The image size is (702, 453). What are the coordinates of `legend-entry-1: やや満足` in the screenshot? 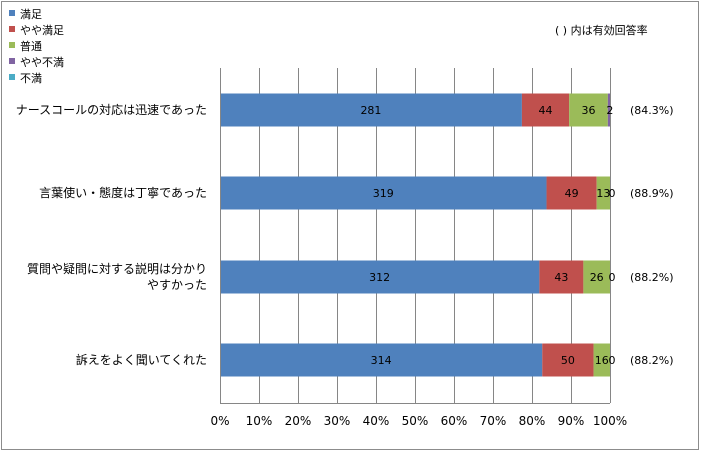 It's located at (42, 30).